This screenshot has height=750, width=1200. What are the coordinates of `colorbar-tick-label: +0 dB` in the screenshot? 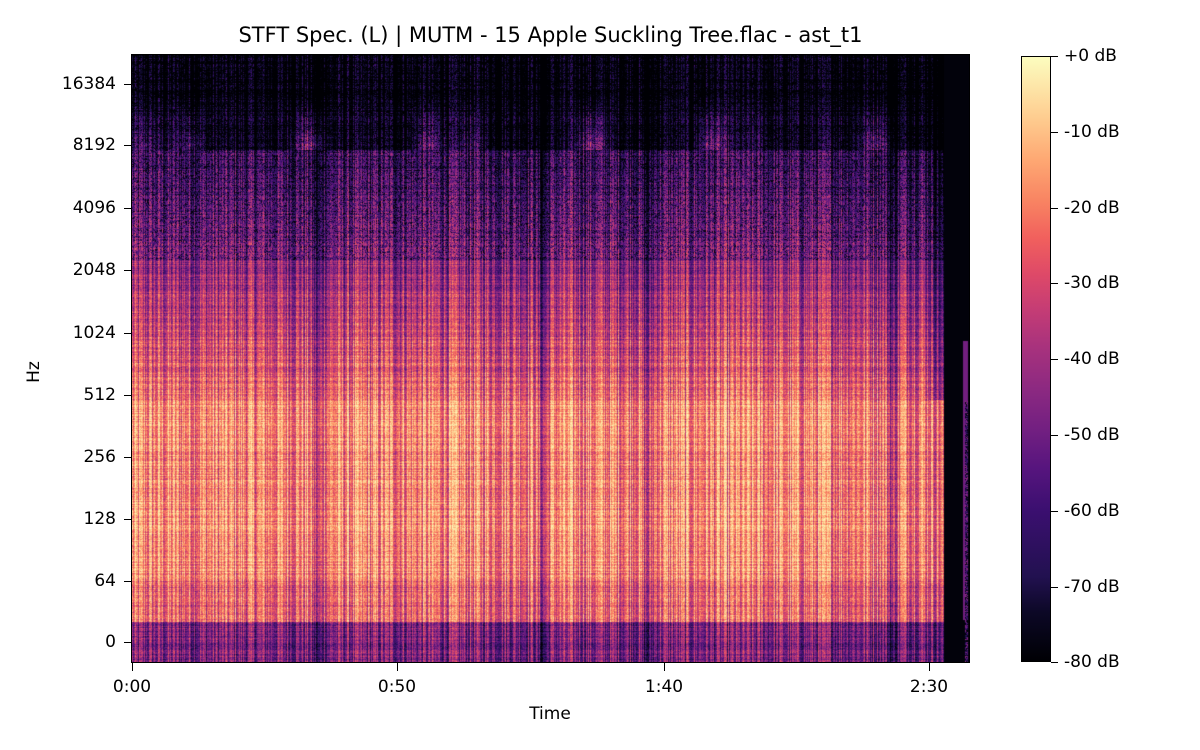 It's located at (1090, 56).